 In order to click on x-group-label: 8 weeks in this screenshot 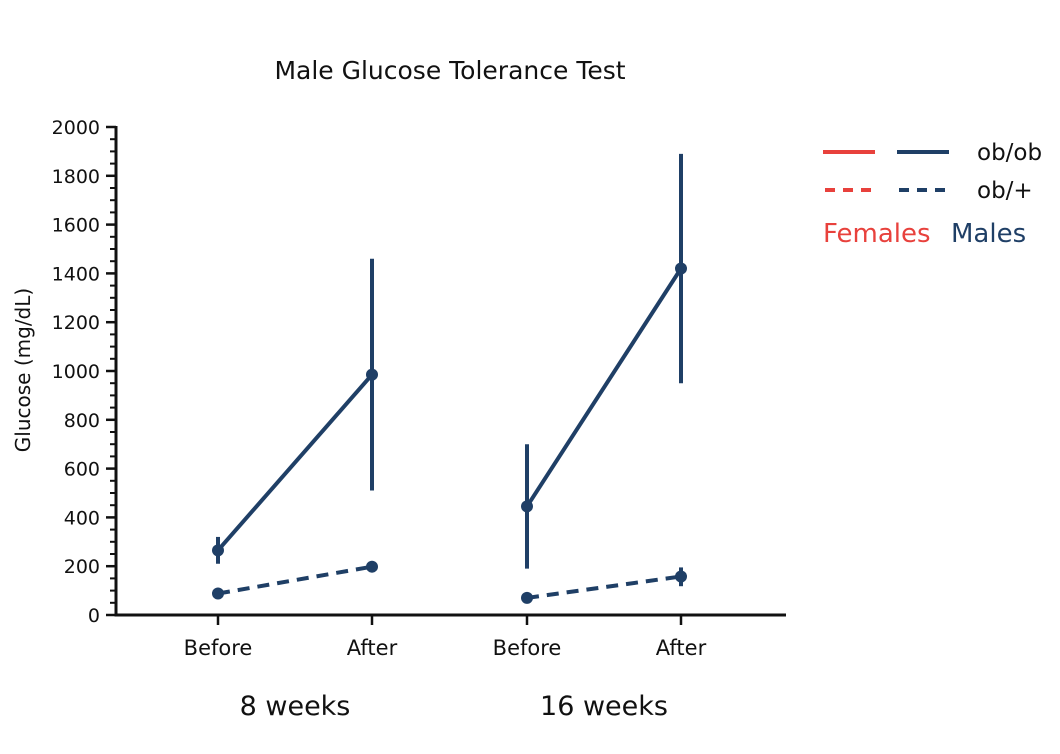, I will do `click(295, 706)`.